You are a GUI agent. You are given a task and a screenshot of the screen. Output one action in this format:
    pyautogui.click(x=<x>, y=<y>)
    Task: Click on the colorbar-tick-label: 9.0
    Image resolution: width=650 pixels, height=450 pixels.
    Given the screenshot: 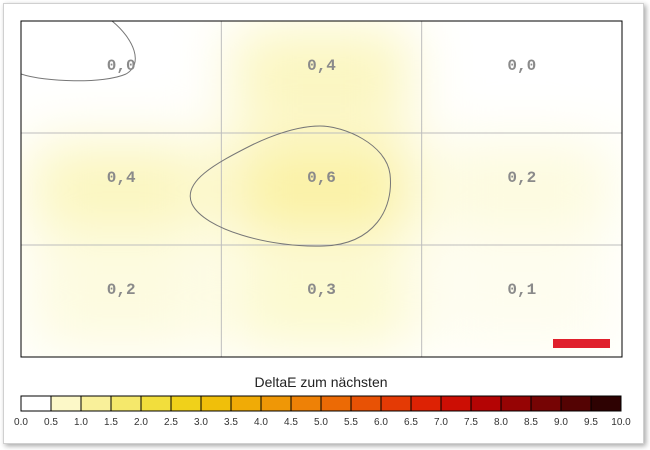 What is the action you would take?
    pyautogui.click(x=561, y=422)
    